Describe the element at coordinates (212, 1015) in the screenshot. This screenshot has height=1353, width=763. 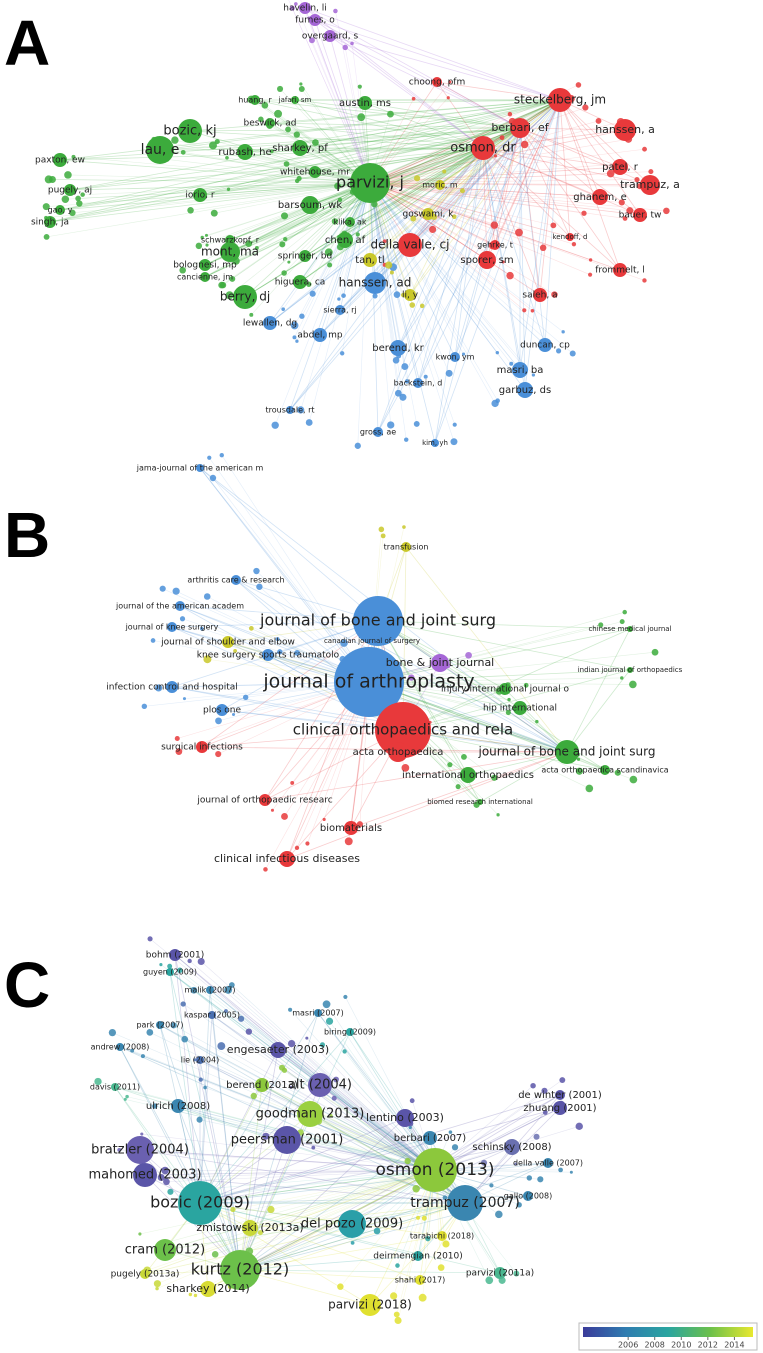
I see `node-label: kaspar (2005)` at that location.